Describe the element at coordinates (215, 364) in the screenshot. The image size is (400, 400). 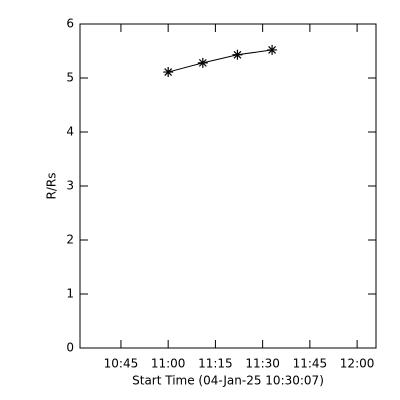
I see `x-tick-label: 11:15` at that location.